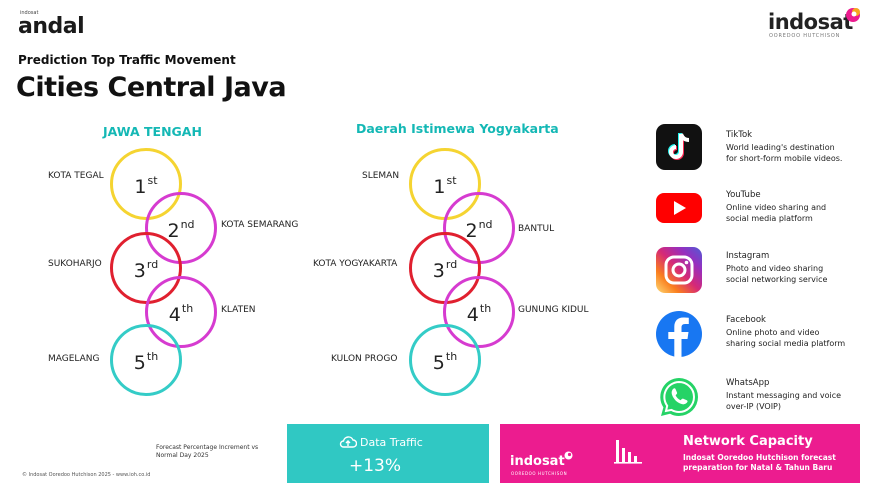 This screenshot has height=483, width=870. What do you see at coordinates (679, 208) in the screenshot?
I see `youtube-icon` at bounding box center [679, 208].